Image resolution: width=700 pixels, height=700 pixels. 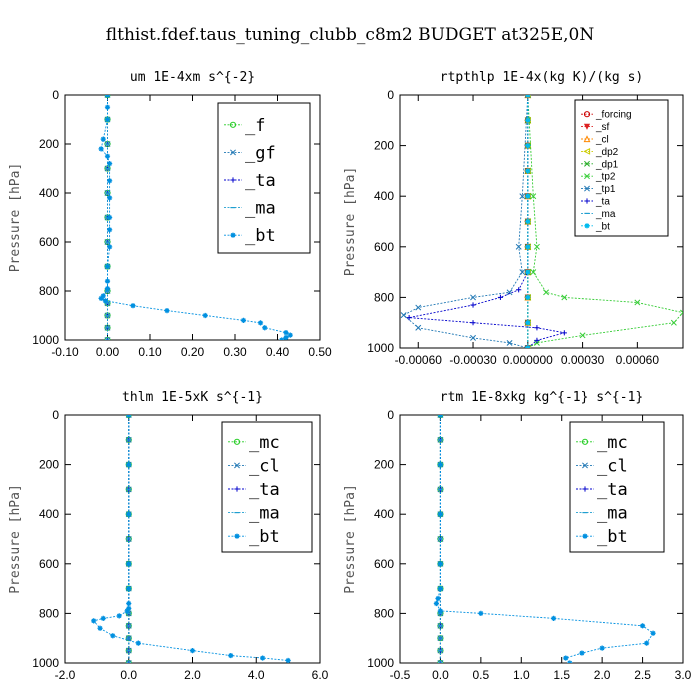 What do you see at coordinates (605, 177) in the screenshot?
I see `legend-label: _tp2` at bounding box center [605, 177].